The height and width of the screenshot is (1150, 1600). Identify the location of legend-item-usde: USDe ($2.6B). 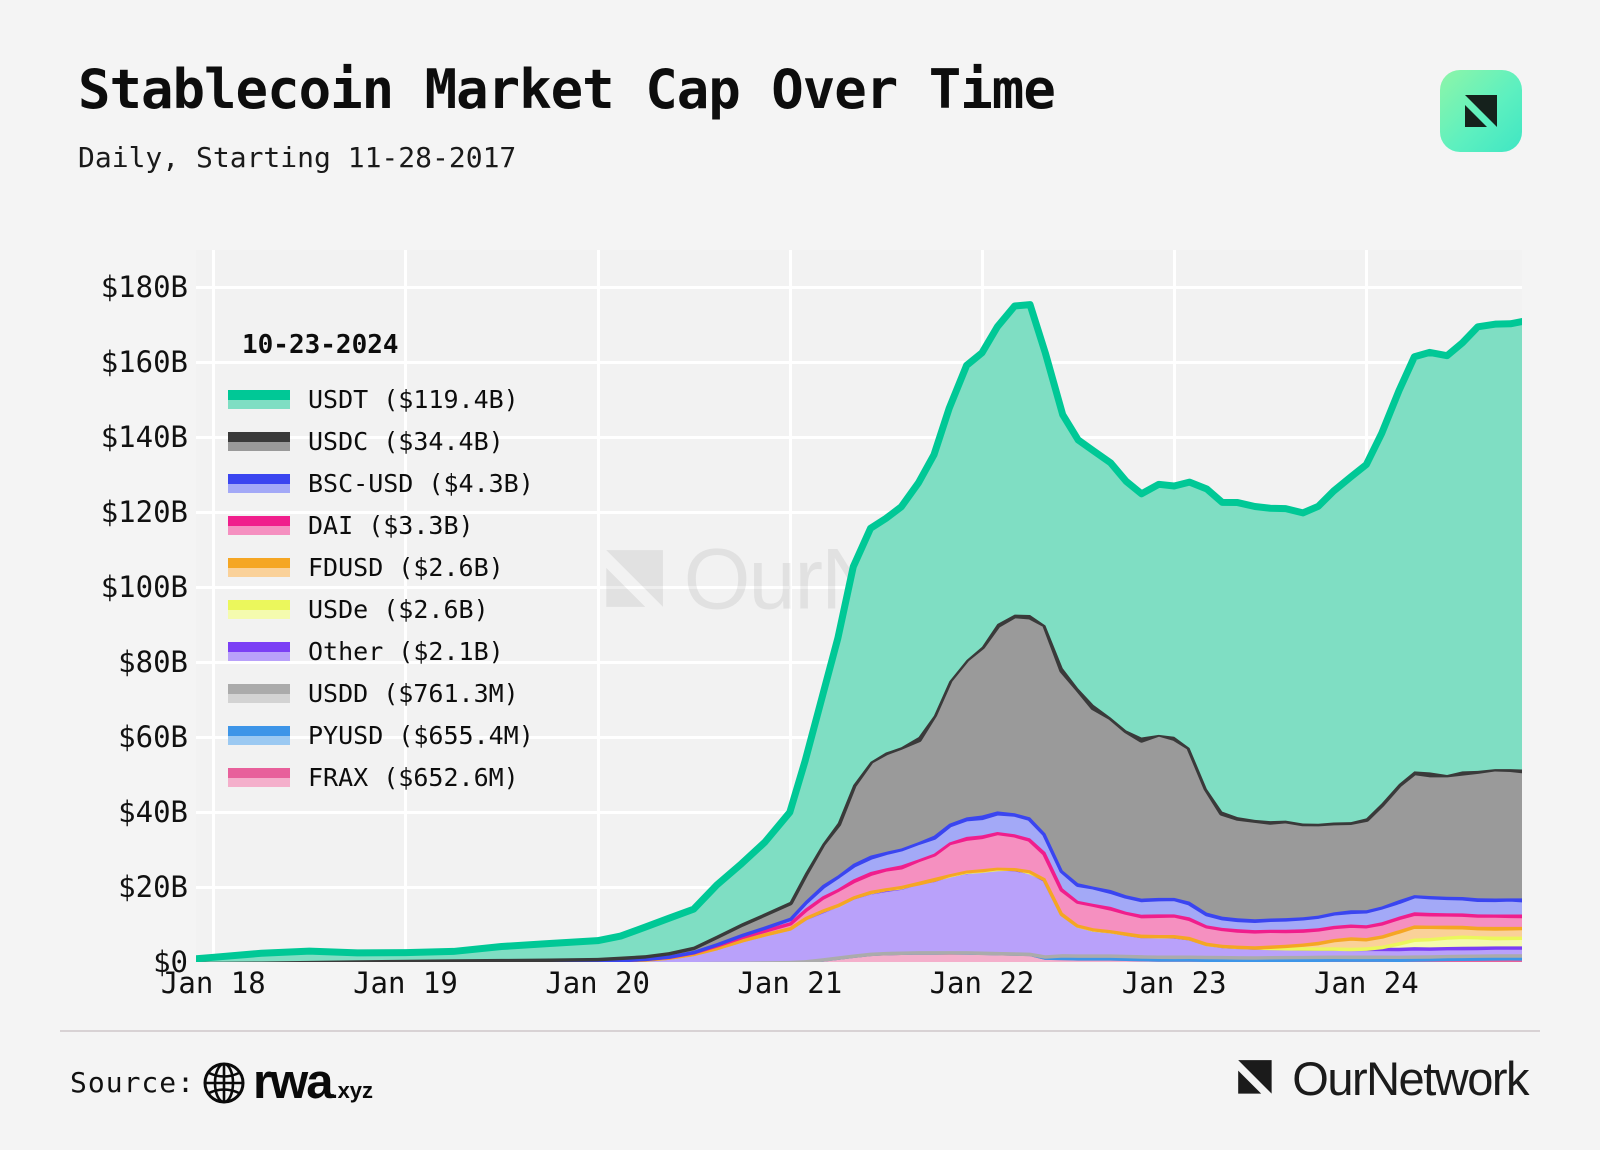
(381, 609).